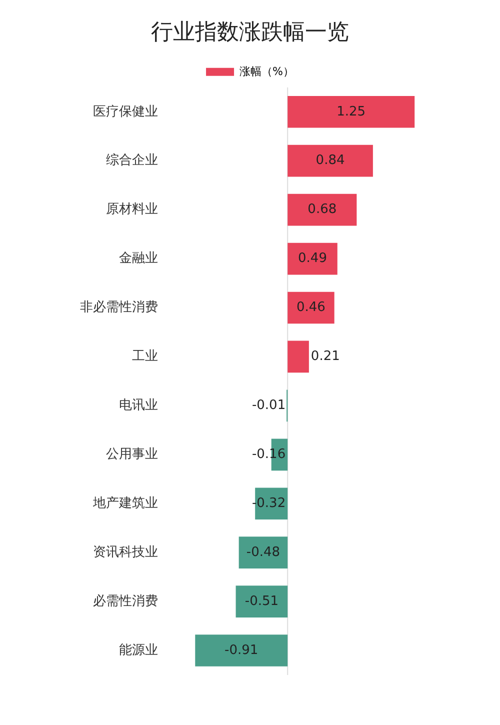  I want to click on y-tick-label: 金融业, so click(138, 258).